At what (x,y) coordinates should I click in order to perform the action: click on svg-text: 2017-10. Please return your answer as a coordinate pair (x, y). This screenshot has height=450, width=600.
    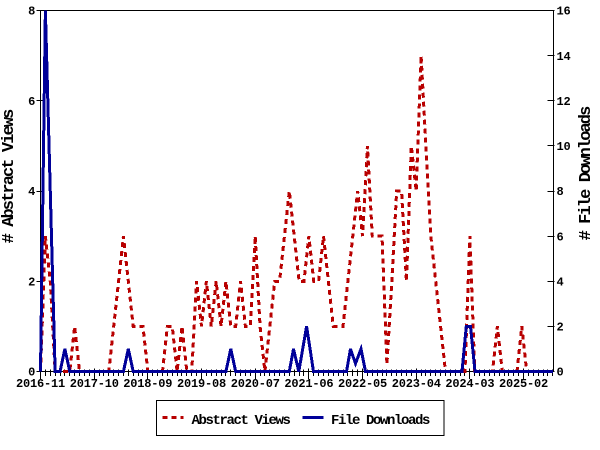
    Looking at the image, I should click on (94, 384).